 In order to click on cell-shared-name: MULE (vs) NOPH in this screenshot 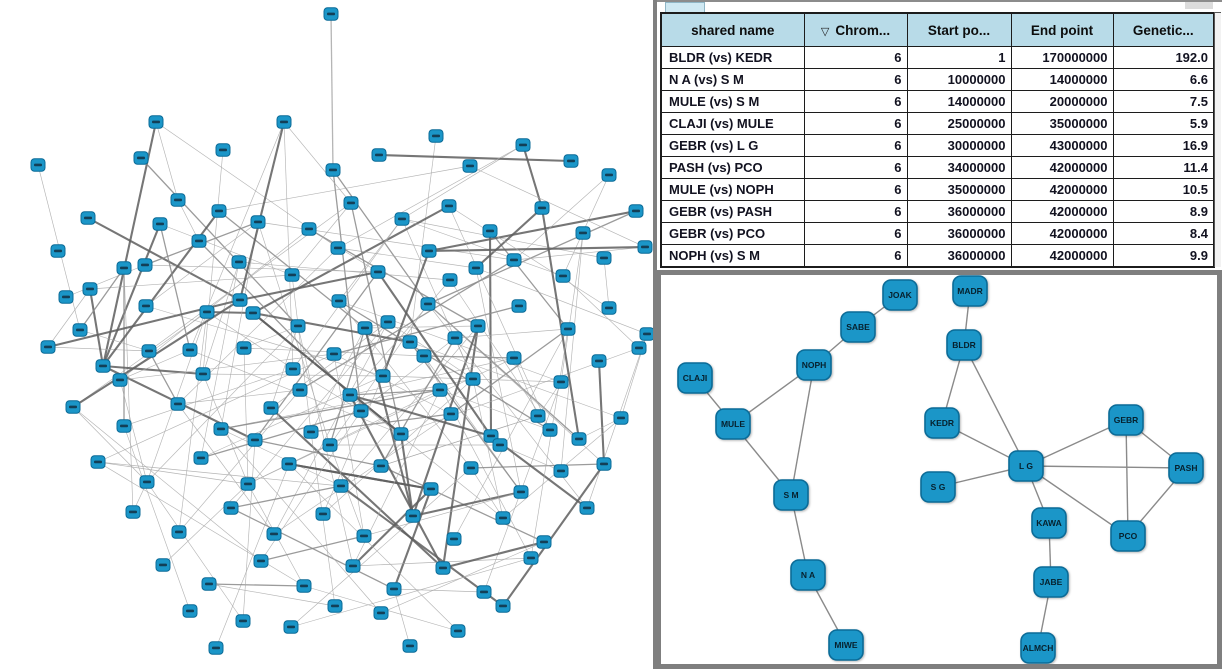, I will do `click(732, 189)`.